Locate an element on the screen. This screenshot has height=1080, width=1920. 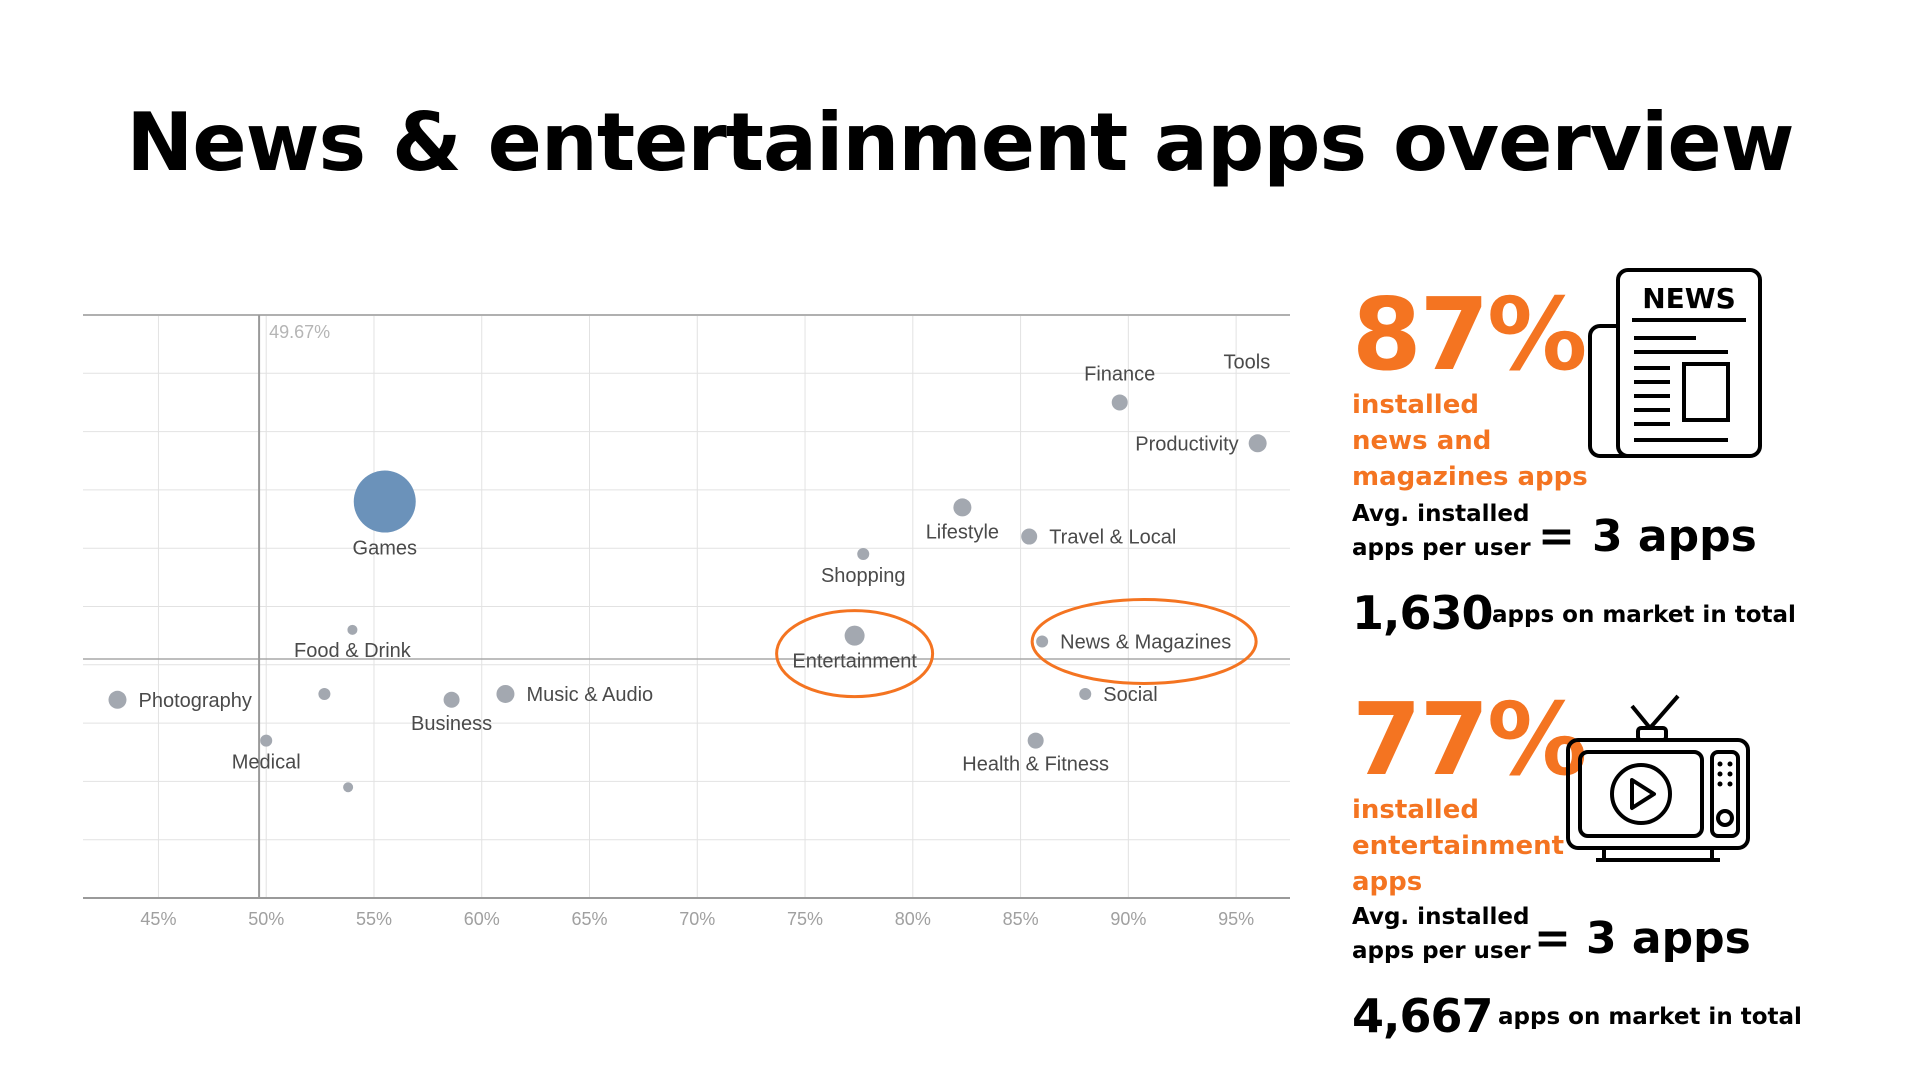
tv-play-icon is located at coordinates (1658, 781).